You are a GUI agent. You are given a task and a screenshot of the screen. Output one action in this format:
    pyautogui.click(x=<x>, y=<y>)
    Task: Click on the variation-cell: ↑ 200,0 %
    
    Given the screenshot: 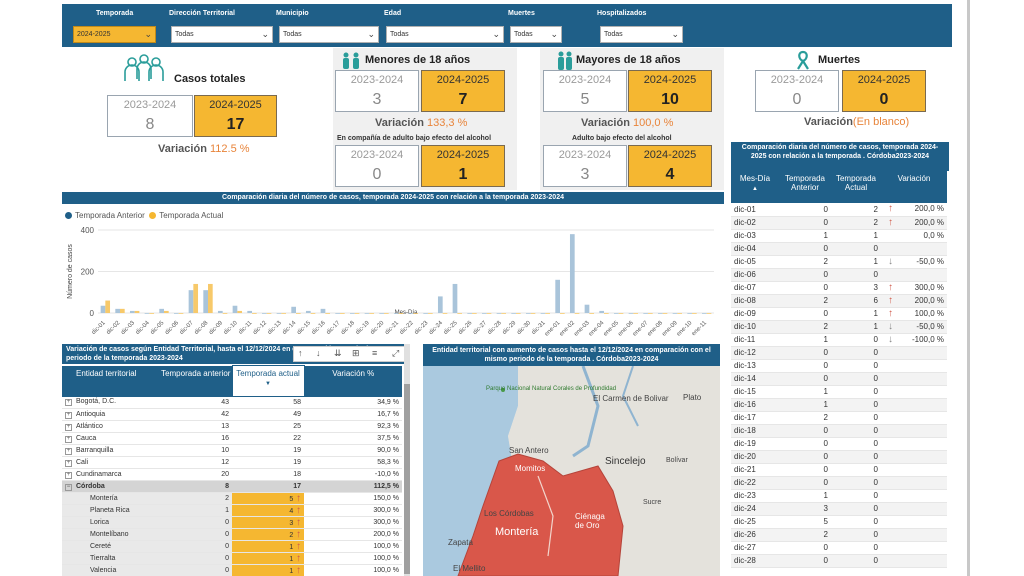 What is the action you would take?
    pyautogui.click(x=914, y=301)
    